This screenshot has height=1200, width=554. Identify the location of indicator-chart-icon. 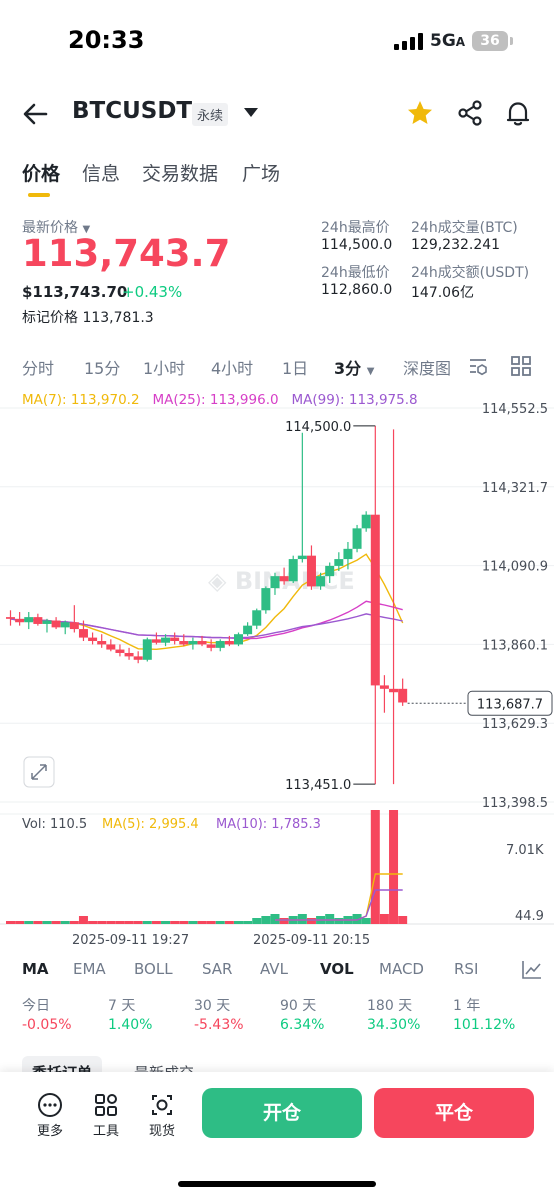
(532, 970).